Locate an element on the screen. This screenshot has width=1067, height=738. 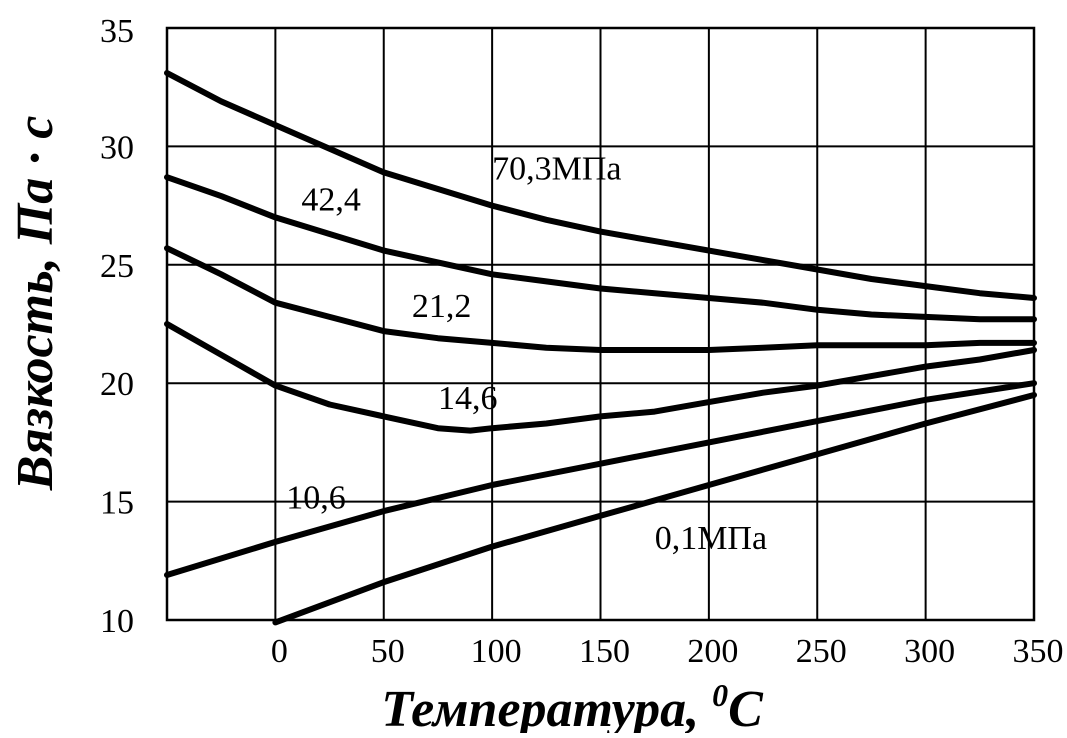
y-tick-label-10: 10 is located at coordinates (117, 621).